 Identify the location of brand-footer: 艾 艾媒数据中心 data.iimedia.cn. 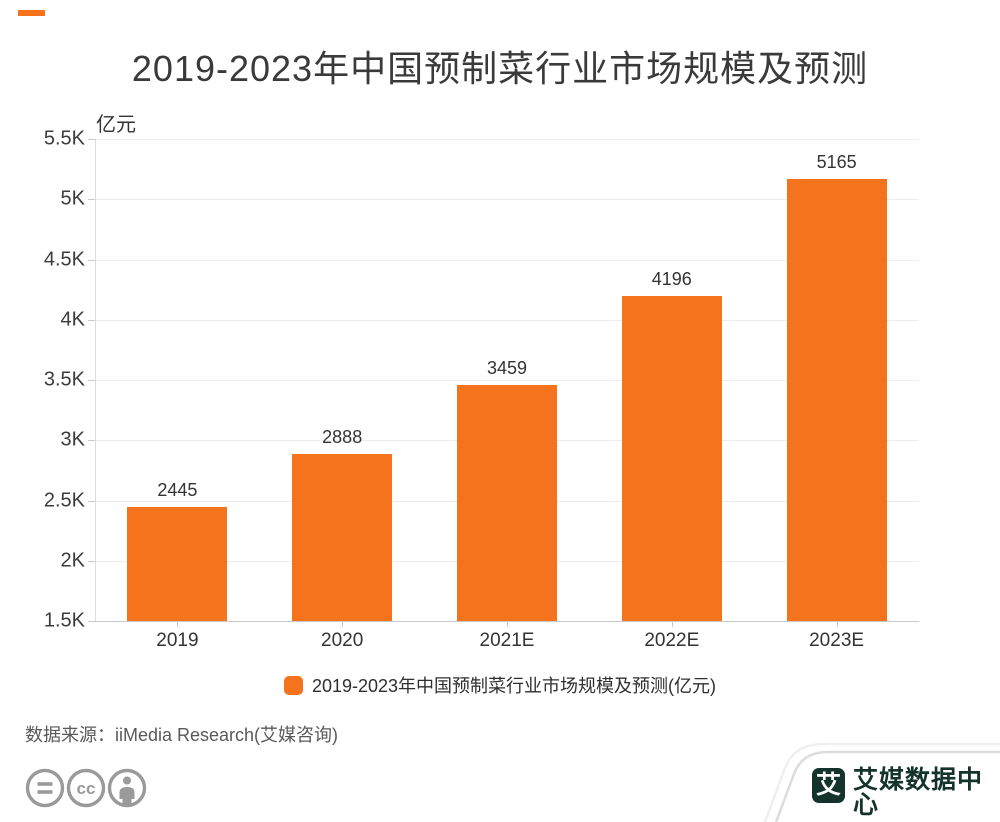
(906, 795).